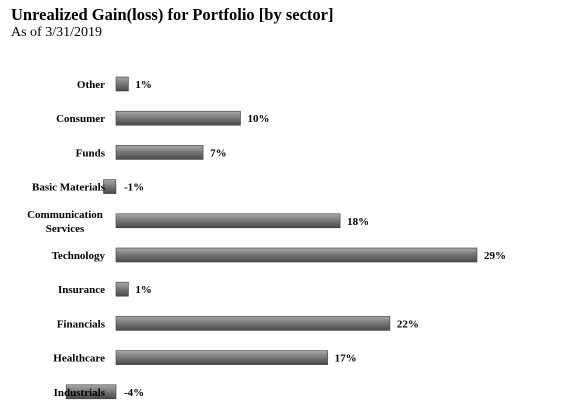 The height and width of the screenshot is (418, 565). I want to click on value-label-financials: 22%, so click(408, 324).